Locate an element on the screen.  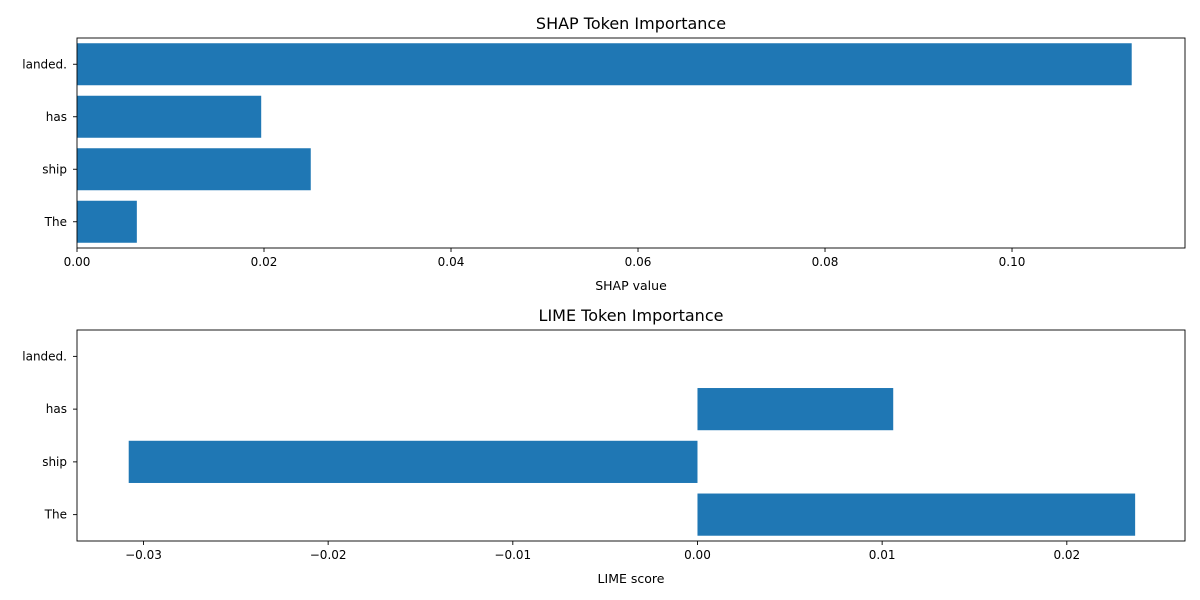
lime-chart-title: LIME Token Importance is located at coordinates (631, 315).